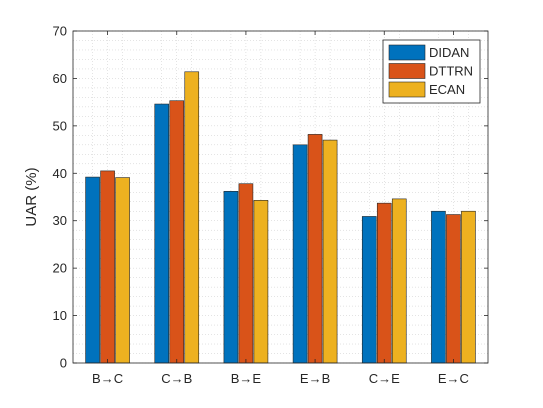  Describe the element at coordinates (407, 52) in the screenshot. I see `legend-swatch-didan` at that location.